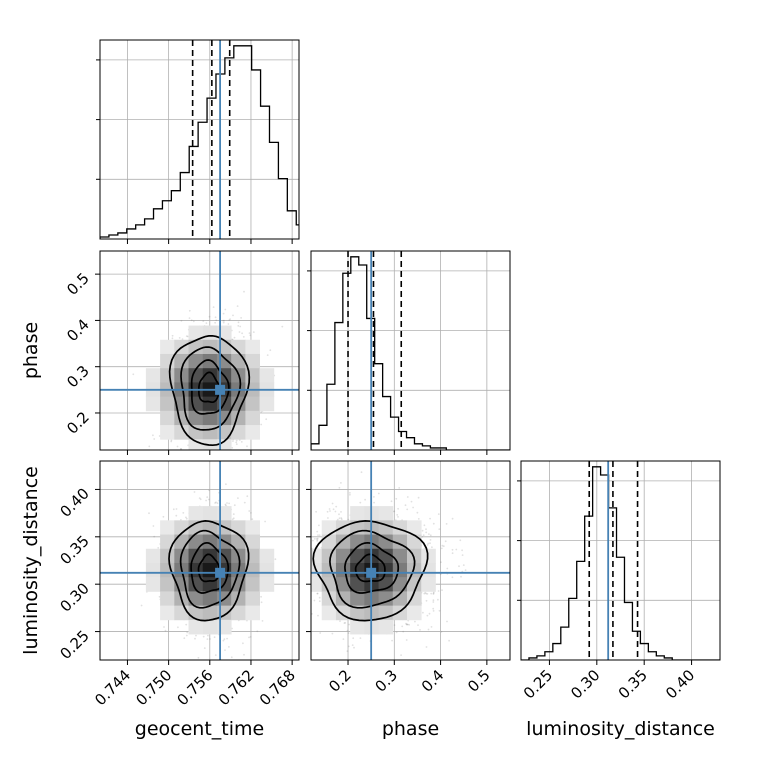  I want to click on histogram-phase, so click(410, 353).